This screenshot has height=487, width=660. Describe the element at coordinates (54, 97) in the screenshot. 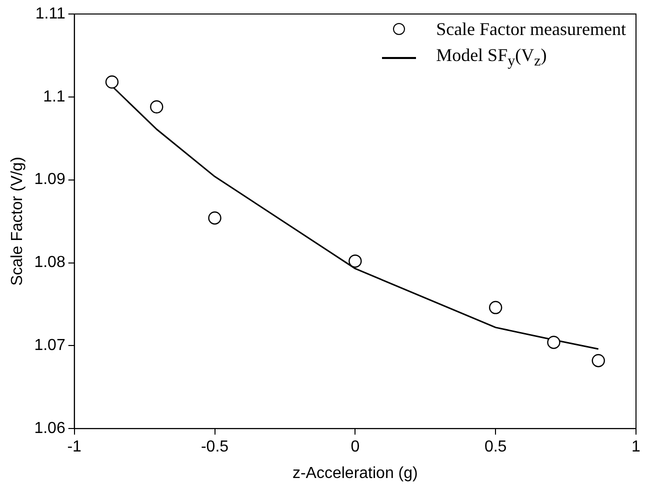

I see `y-tick-label: 1.1` at that location.